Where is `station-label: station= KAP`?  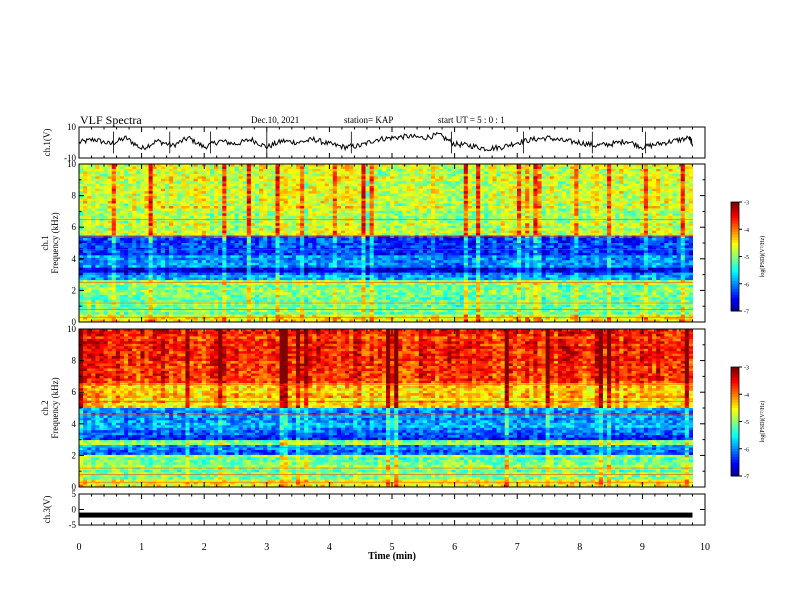 station-label: station= KAP is located at coordinates (369, 120).